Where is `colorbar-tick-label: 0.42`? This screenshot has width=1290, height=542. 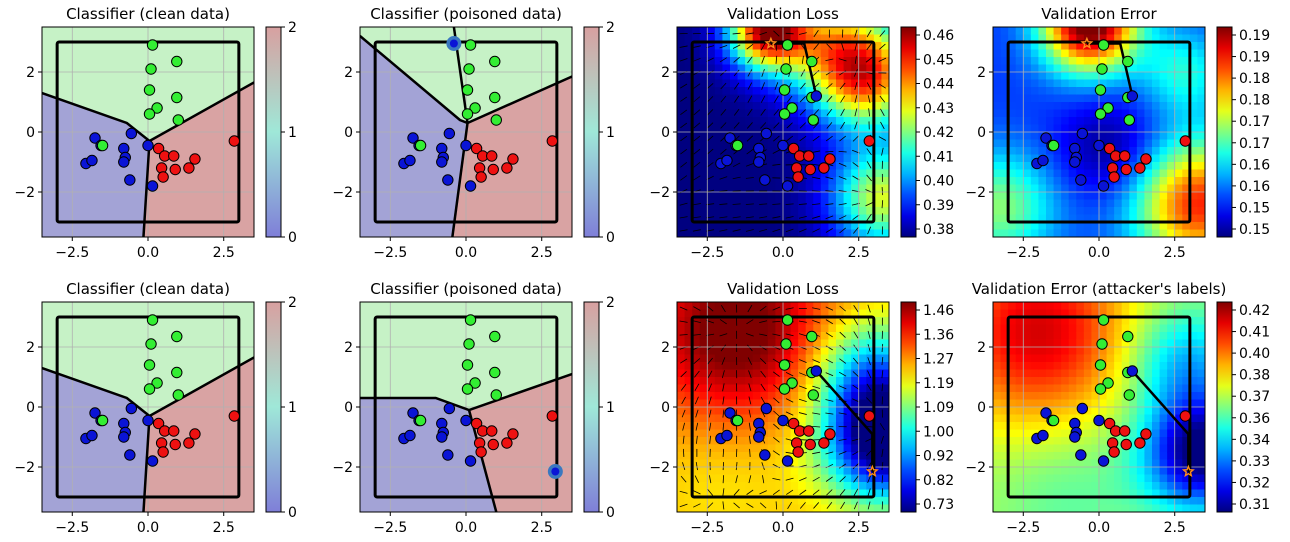 colorbar-tick-label: 0.42 is located at coordinates (938, 133).